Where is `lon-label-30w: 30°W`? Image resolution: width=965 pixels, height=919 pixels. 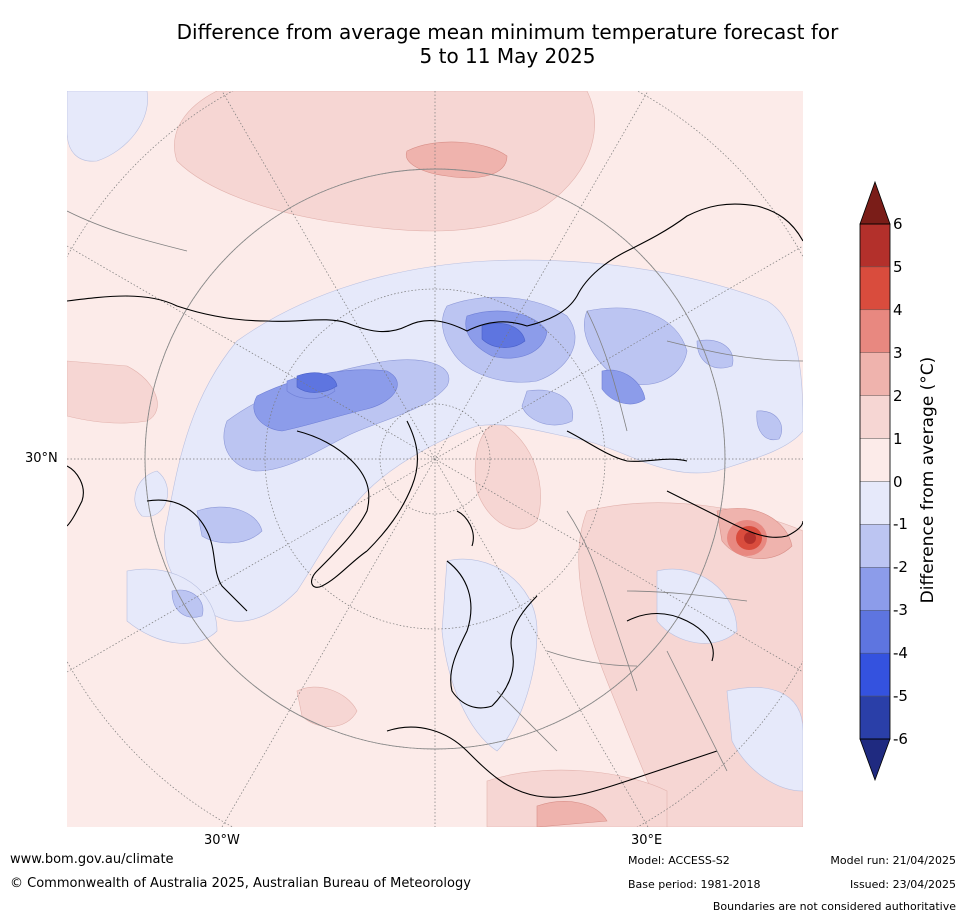 lon-label-30w: 30°W is located at coordinates (222, 840).